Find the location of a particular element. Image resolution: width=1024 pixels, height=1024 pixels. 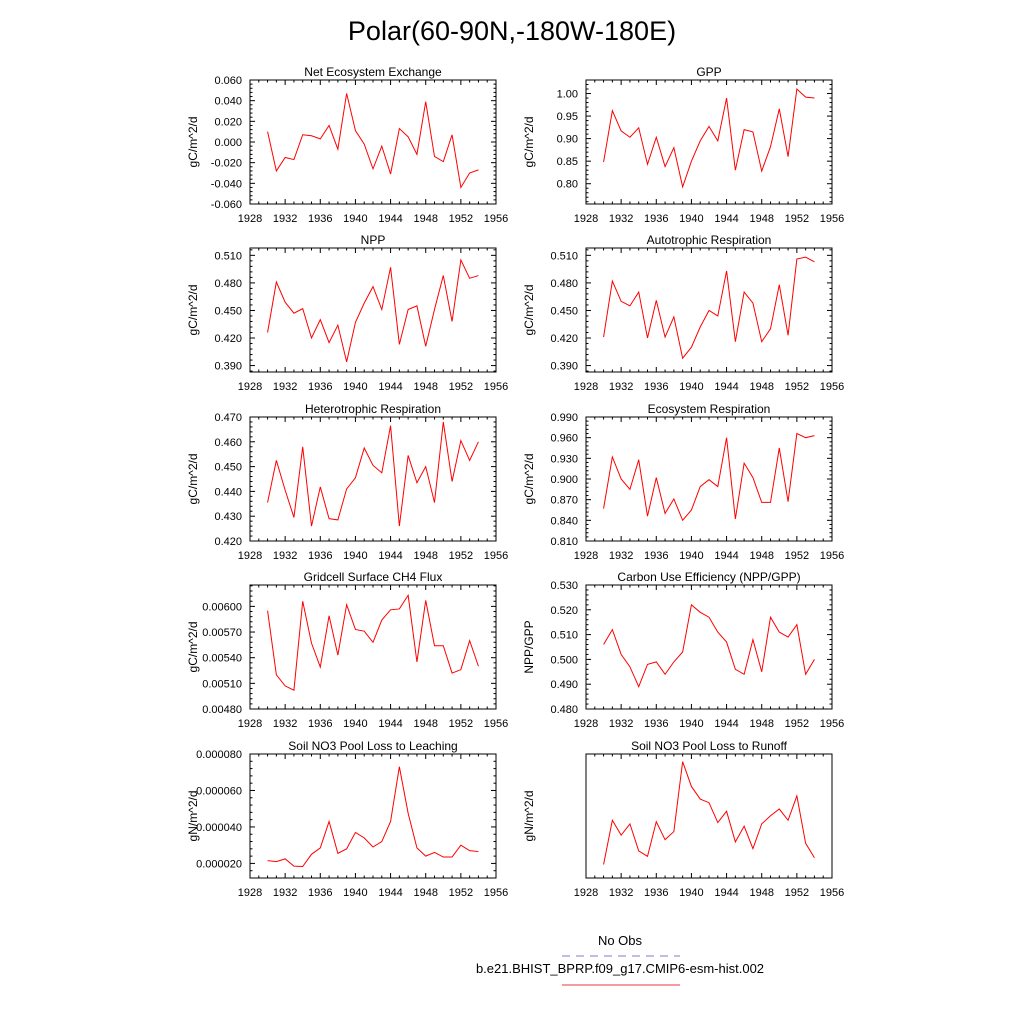

chart-gridcell-surface-ch4-flux-title: Gridcell Surface CH4 Flux is located at coordinates (373, 577).